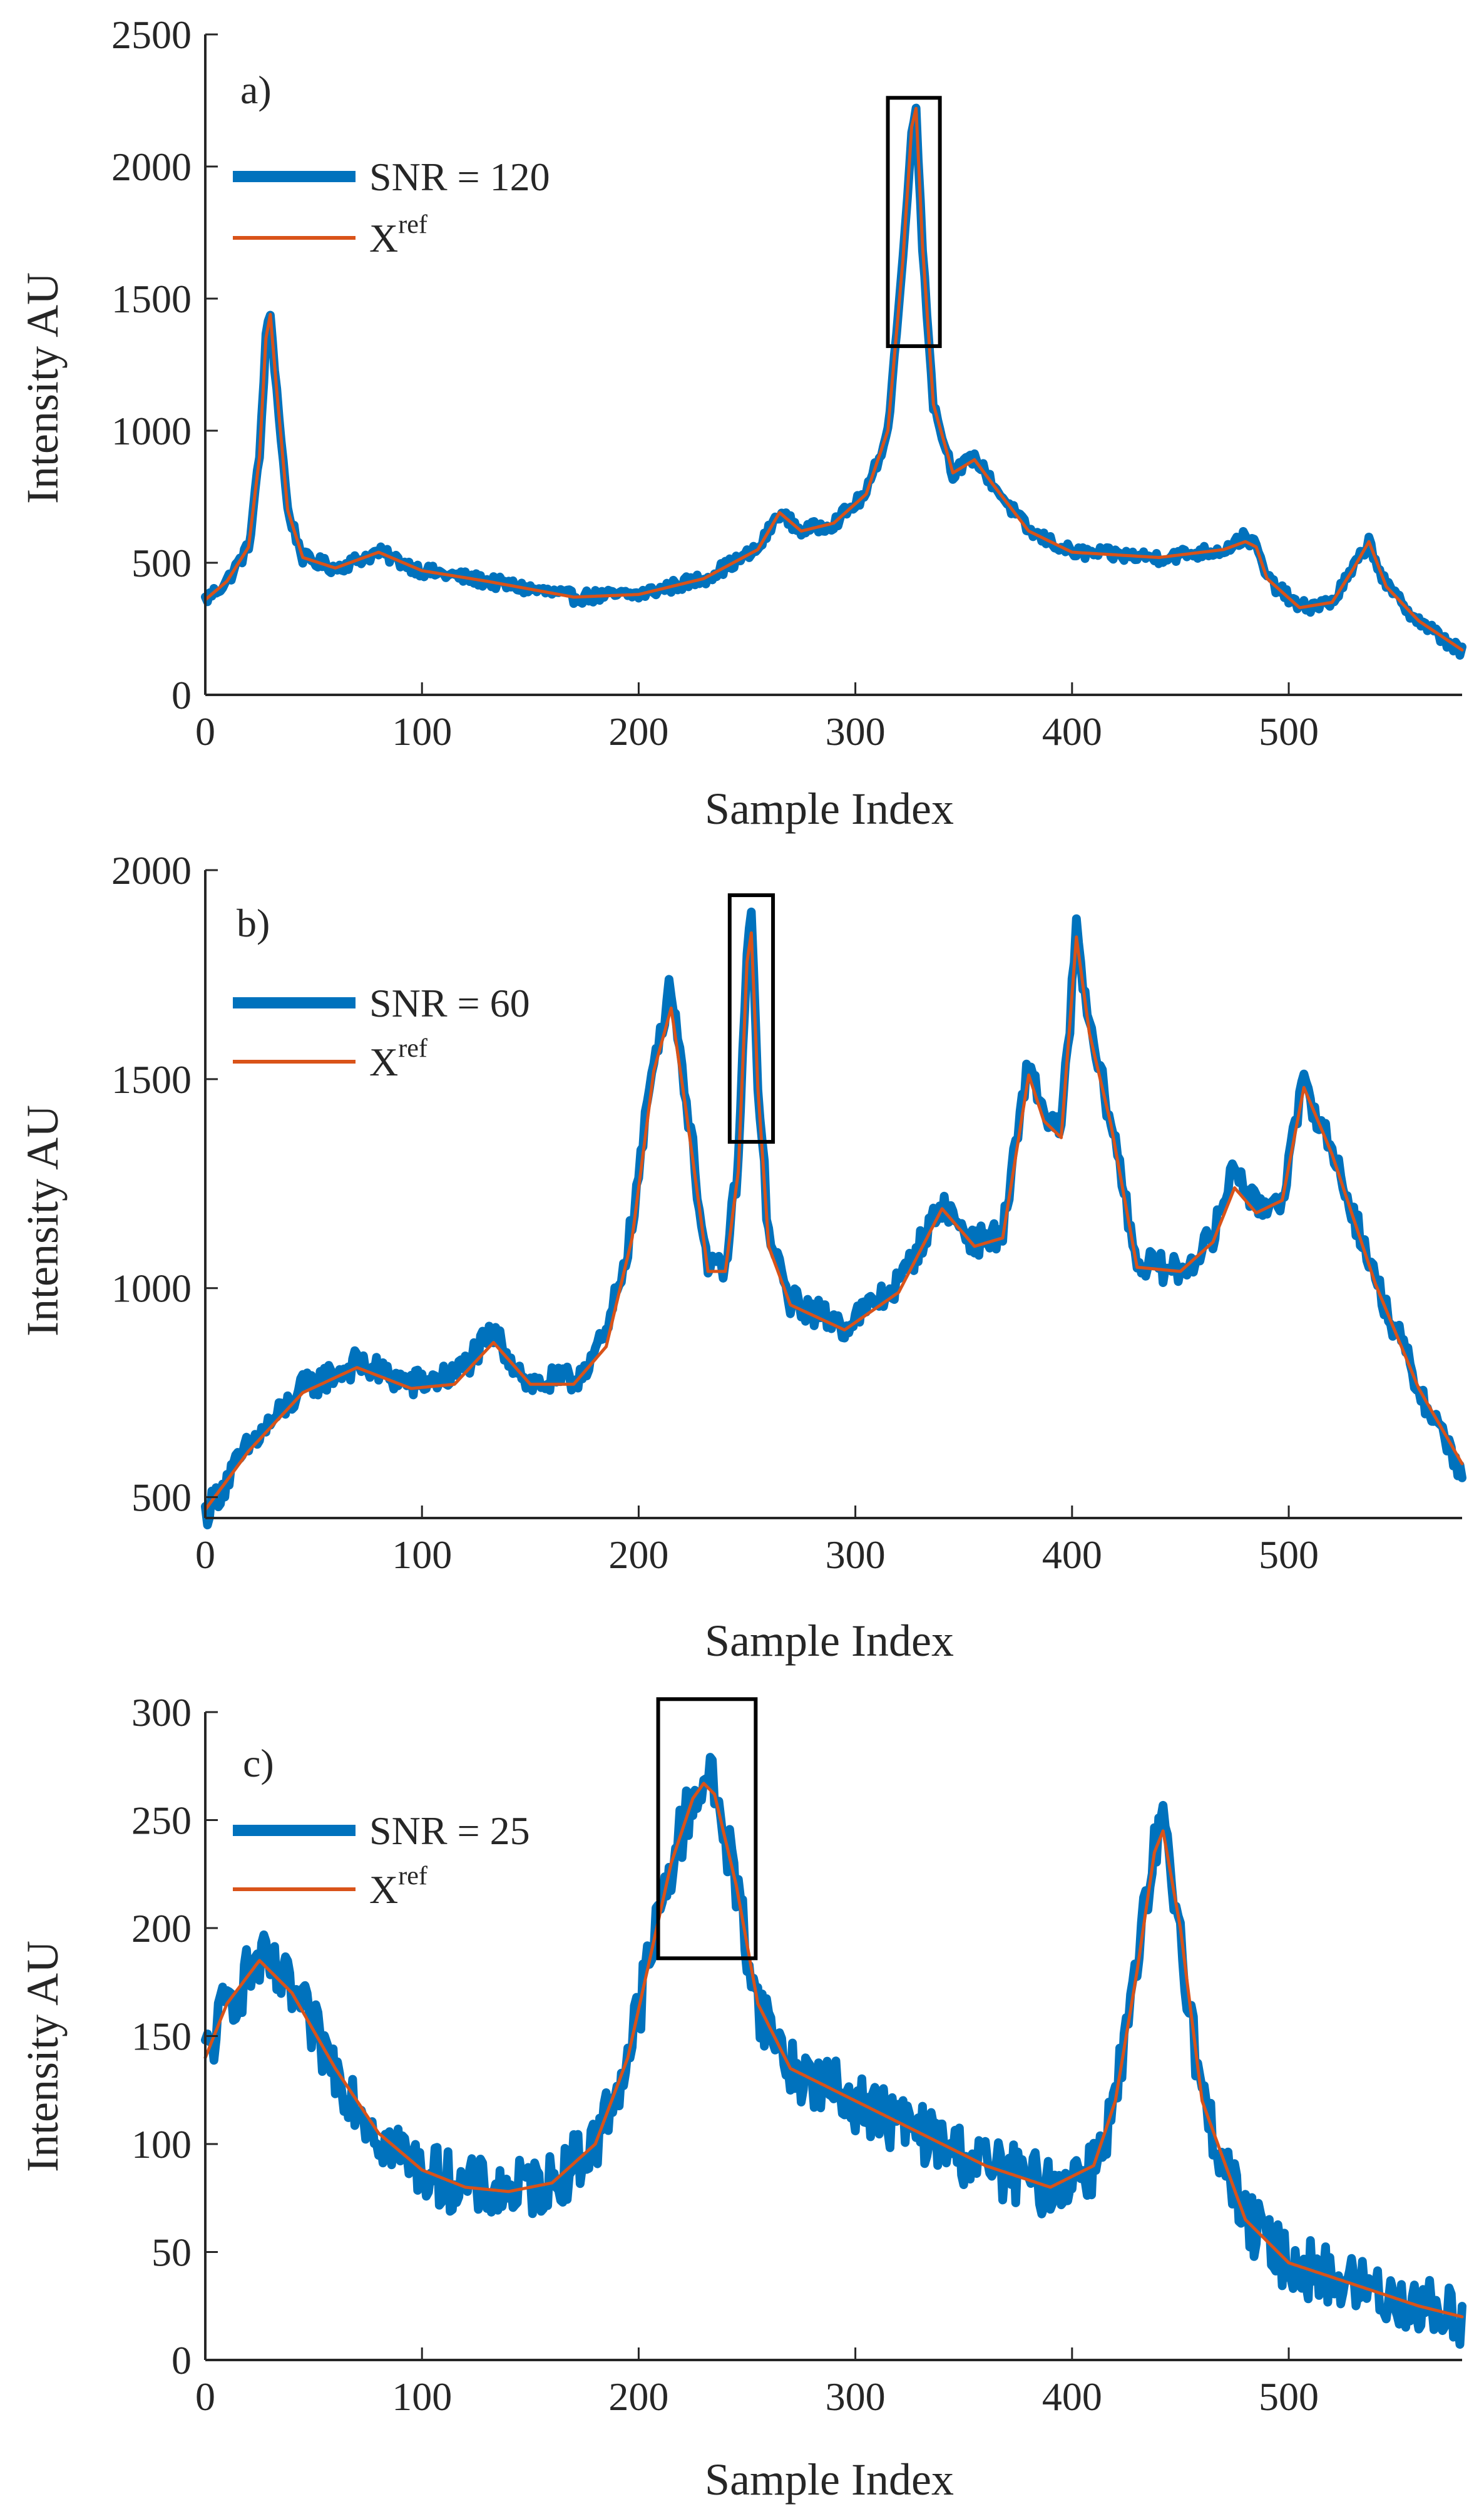  I want to click on legend: SNR = 120 Xref, so click(391, 207).